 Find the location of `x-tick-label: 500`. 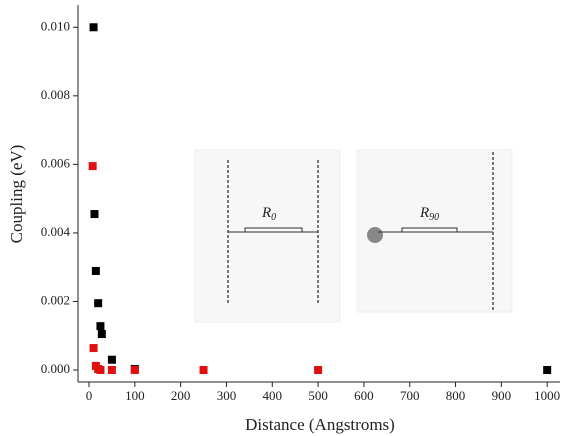

x-tick-label: 500 is located at coordinates (318, 395).